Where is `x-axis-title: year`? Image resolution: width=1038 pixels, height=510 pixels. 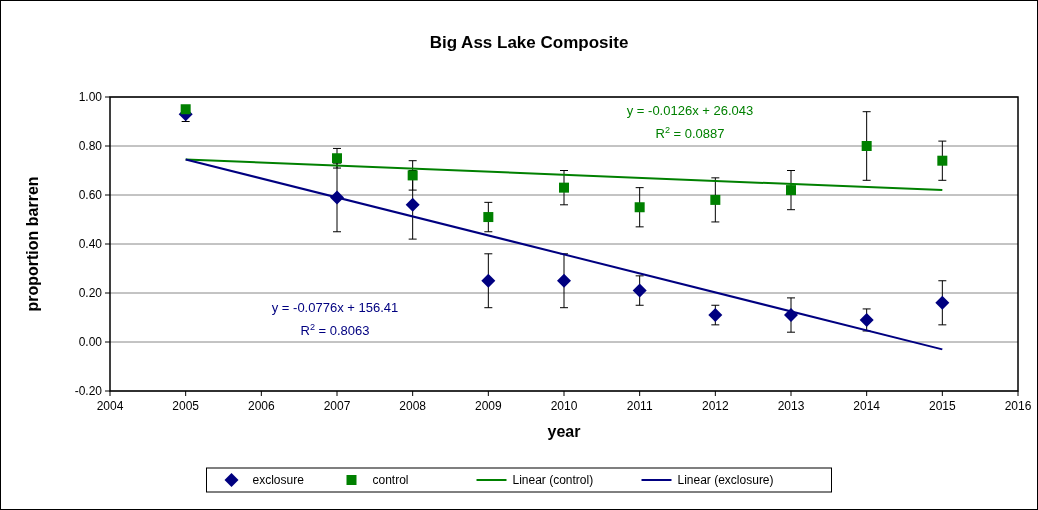
x-axis-title: year is located at coordinates (564, 431).